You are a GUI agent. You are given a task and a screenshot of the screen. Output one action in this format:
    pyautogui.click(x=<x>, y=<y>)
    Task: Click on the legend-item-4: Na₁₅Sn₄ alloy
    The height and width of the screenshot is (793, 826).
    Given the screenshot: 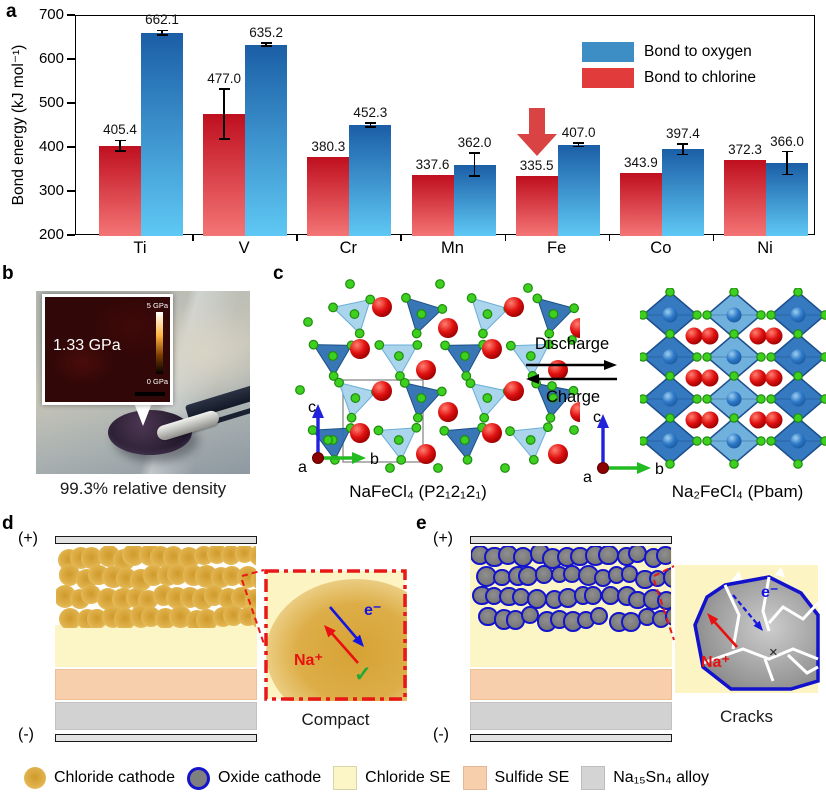 What is the action you would take?
    pyautogui.click(x=645, y=778)
    